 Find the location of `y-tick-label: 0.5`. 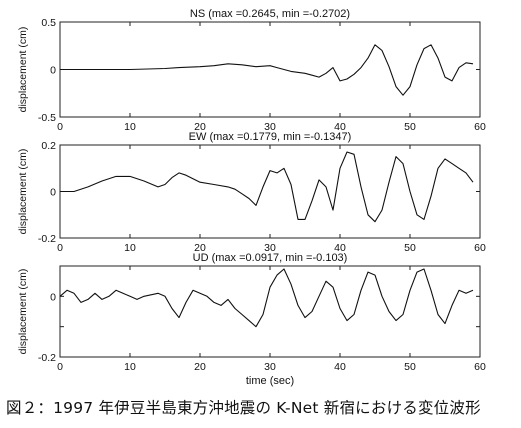

y-tick-label: 0.5 is located at coordinates (48, 23).